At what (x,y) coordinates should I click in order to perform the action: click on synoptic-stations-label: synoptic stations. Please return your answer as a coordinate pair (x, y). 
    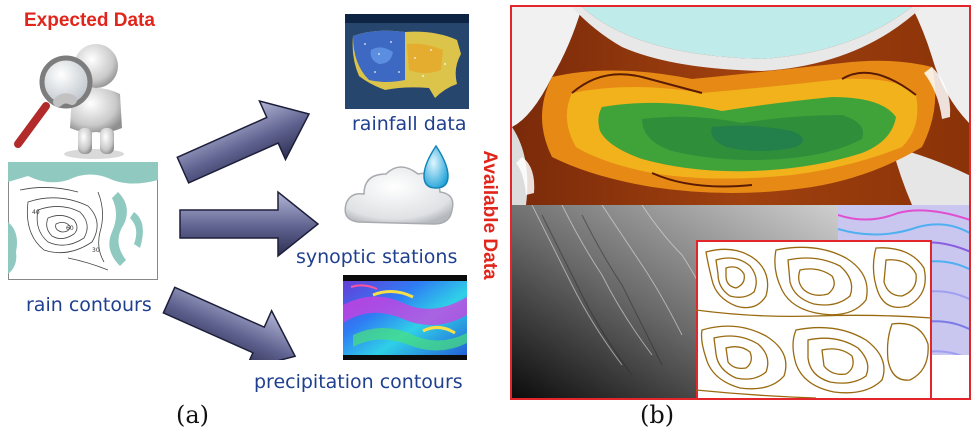
    Looking at the image, I should click on (377, 257).